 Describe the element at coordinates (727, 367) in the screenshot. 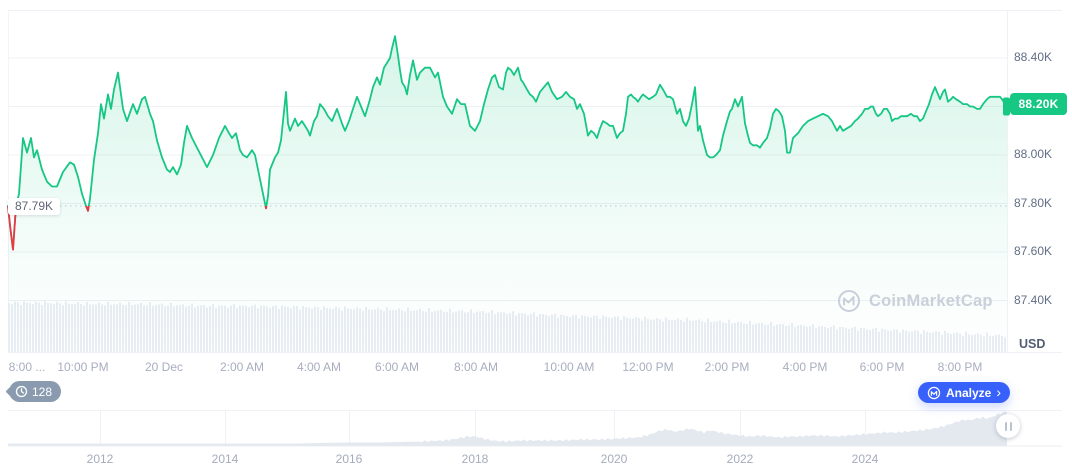

I see `x-axis-tick-label: 2:00 PM` at that location.